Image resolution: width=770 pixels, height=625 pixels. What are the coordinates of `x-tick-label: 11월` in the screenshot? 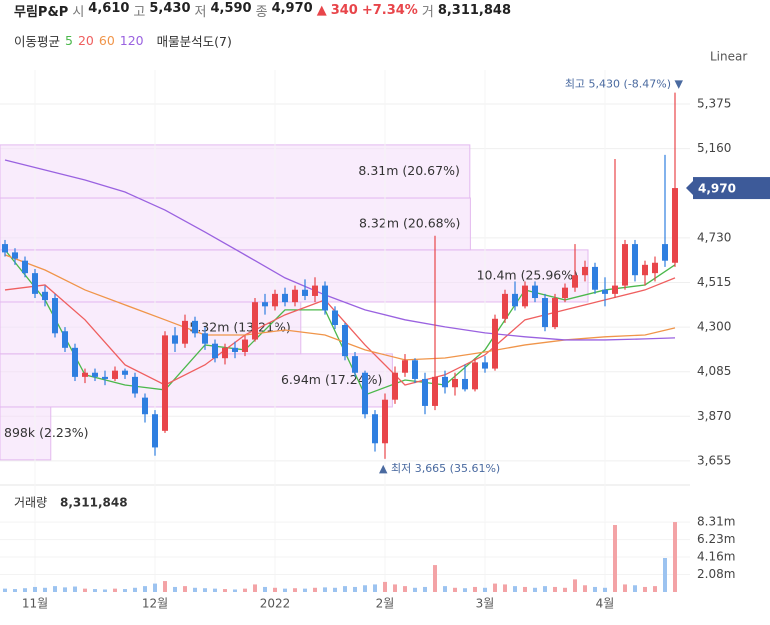 It's located at (35, 604).